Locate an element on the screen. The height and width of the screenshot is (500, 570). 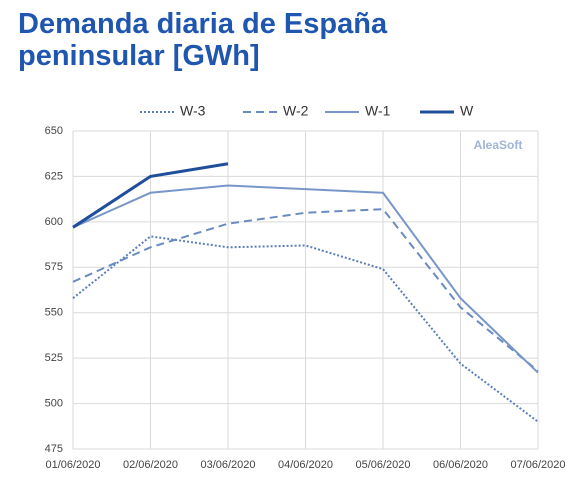
y-tick-label: 600 is located at coordinates (54, 222).